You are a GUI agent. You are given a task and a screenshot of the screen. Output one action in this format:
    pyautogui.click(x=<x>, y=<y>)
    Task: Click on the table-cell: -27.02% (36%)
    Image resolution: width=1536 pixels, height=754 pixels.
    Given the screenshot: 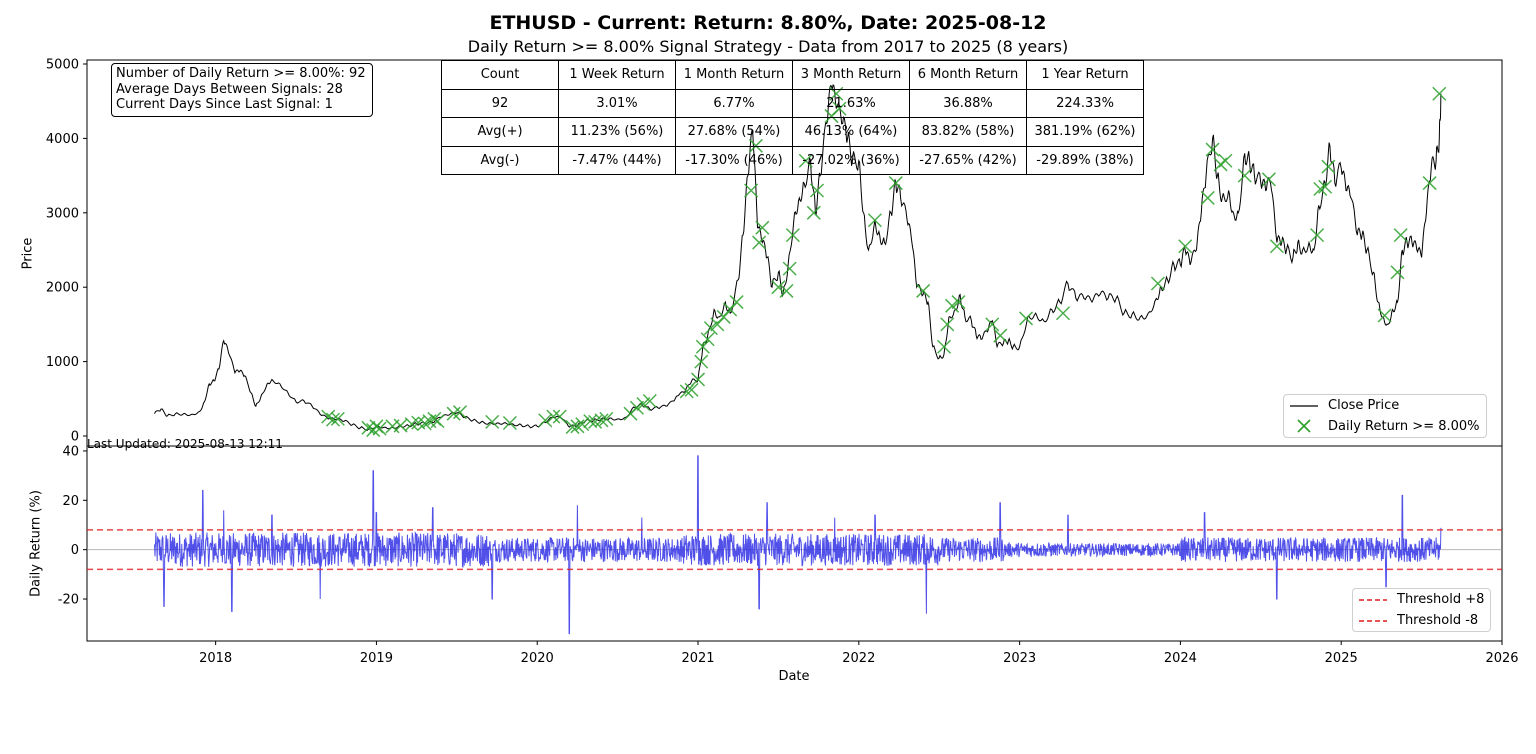 What is the action you would take?
    pyautogui.click(x=851, y=160)
    